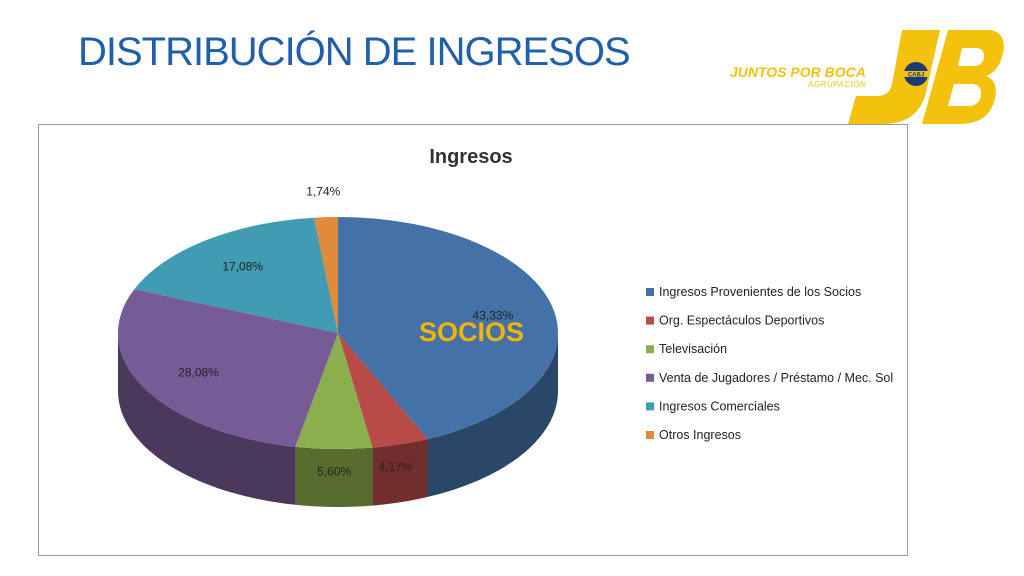 The height and width of the screenshot is (576, 1024). I want to click on pie-data-label: 4,17%, so click(395, 467).